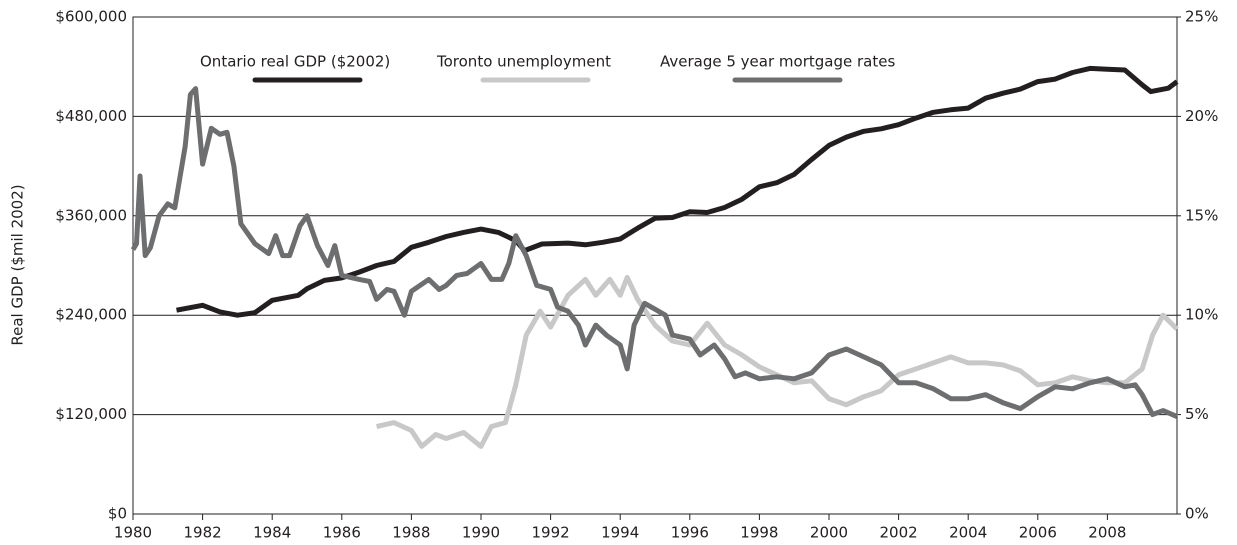 The image size is (1237, 545). Describe the element at coordinates (777, 62) in the screenshot. I see `legend-label: Average 5 year mortgage rates` at that location.